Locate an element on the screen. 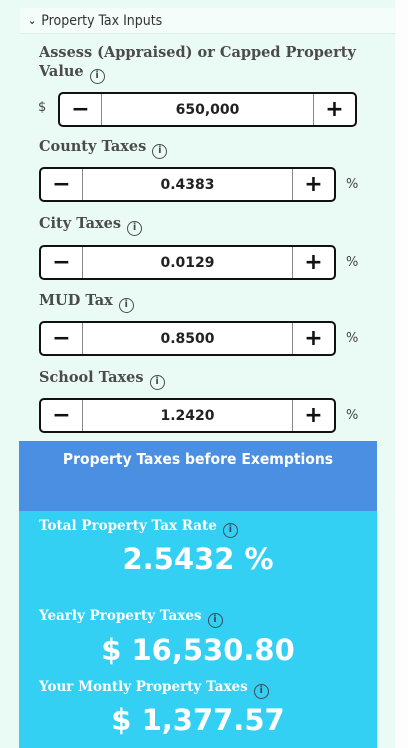 The image size is (408, 748). yearly-taxes-value: $ 16,530.80 is located at coordinates (198, 650).